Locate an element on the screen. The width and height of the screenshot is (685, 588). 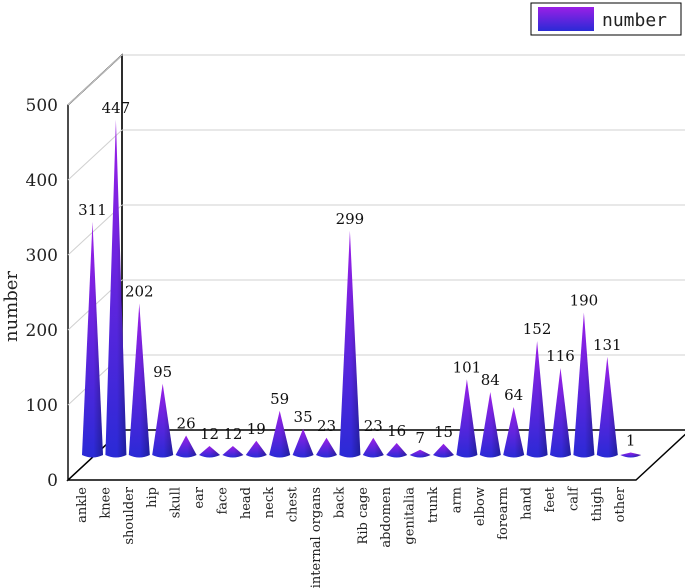
bar-internal-organs: 23 is located at coordinates (326, 437).